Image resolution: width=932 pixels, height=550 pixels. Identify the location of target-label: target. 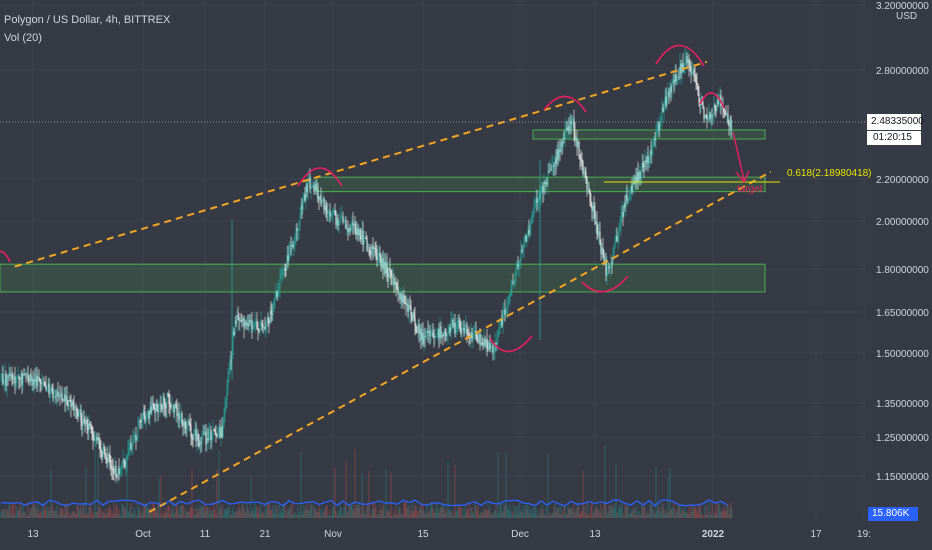
(750, 189).